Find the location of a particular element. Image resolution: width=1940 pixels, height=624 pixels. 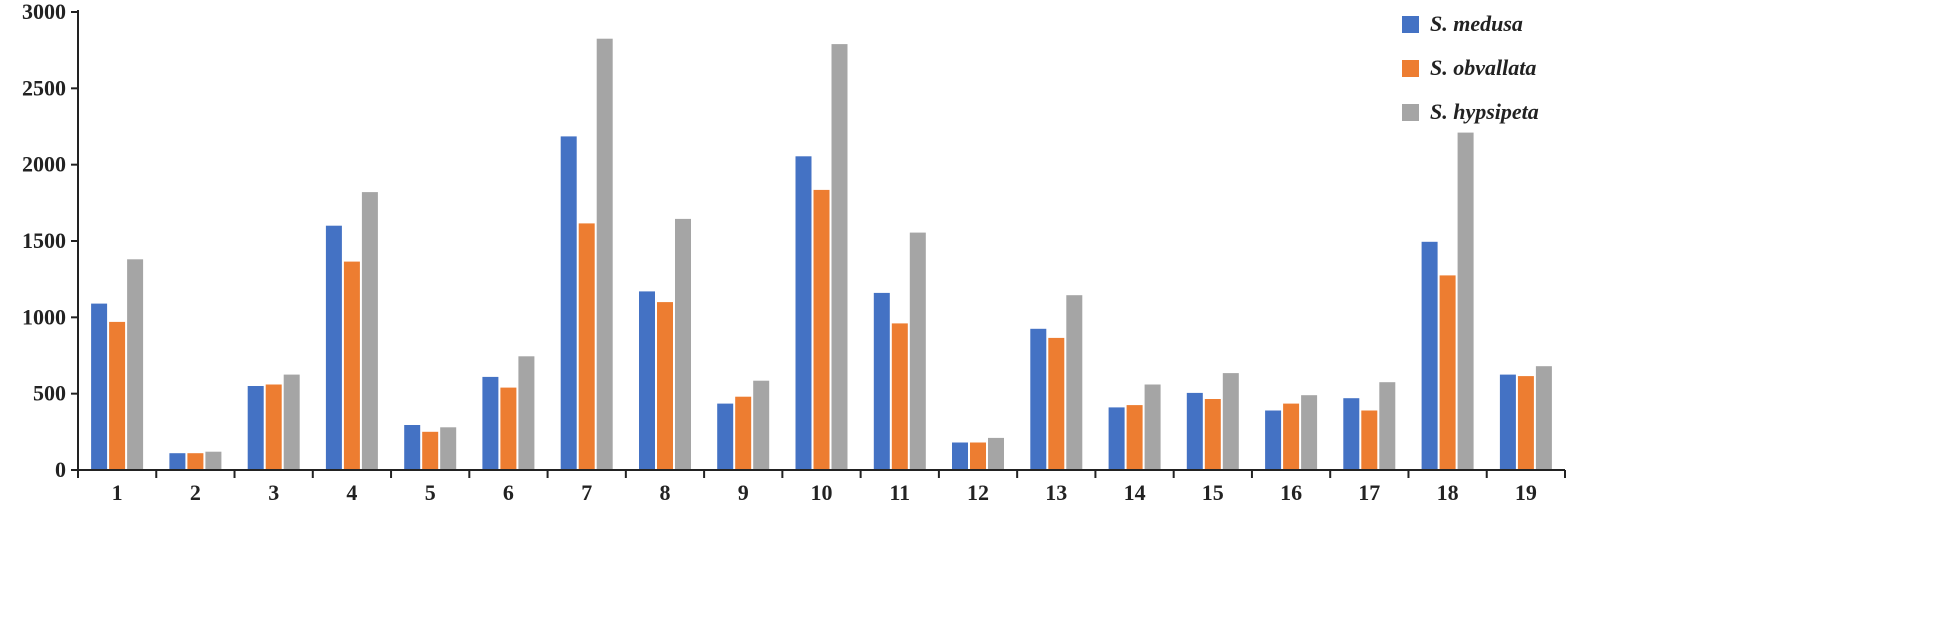

x-tick-label: 10 is located at coordinates (822, 492).